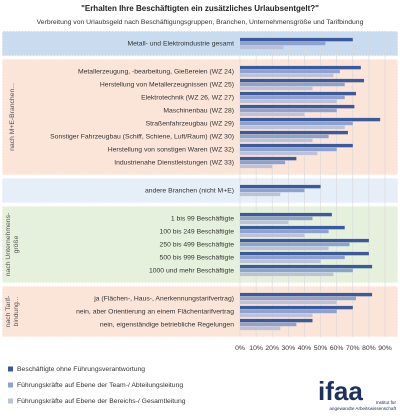 The image size is (400, 418). What do you see at coordinates (369, 348) in the screenshot?
I see `x-tick-label: 80%` at bounding box center [369, 348].